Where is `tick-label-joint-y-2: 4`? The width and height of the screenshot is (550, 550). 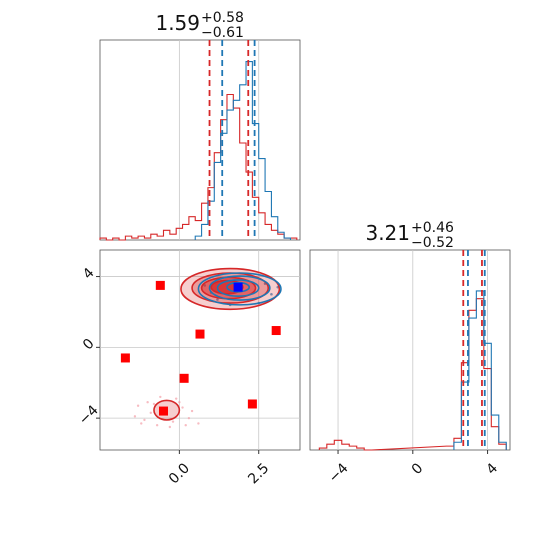 tick-label-joint-y-2: 4 is located at coordinates (89, 274).